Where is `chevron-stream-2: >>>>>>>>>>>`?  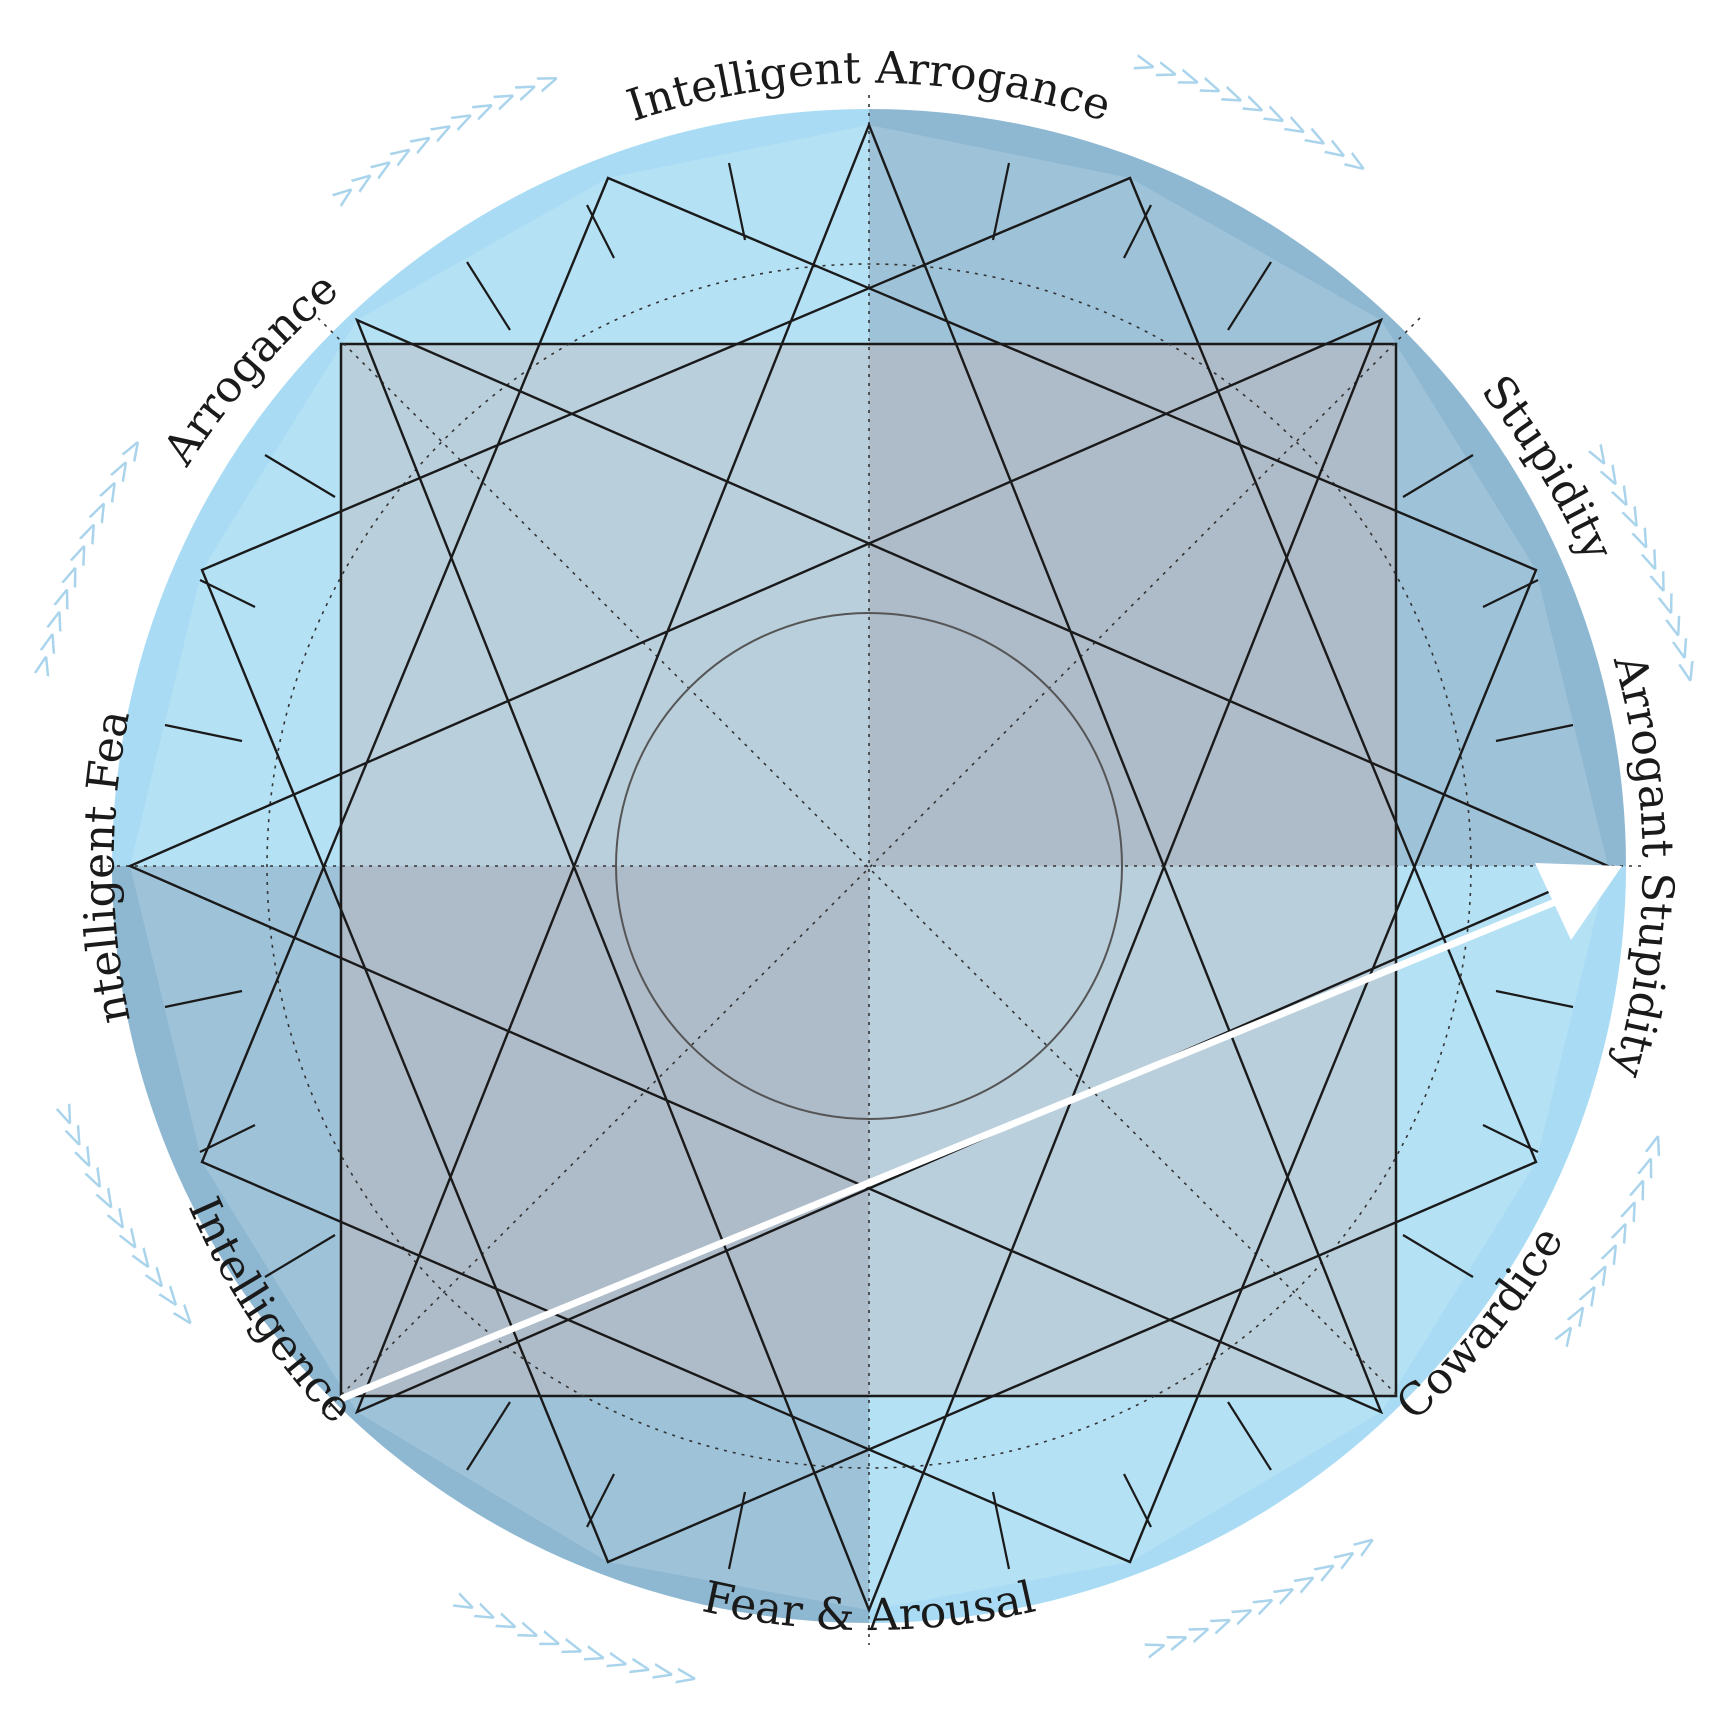 chevron-stream-2: >>>>>>>>>>> is located at coordinates (1643, 561).